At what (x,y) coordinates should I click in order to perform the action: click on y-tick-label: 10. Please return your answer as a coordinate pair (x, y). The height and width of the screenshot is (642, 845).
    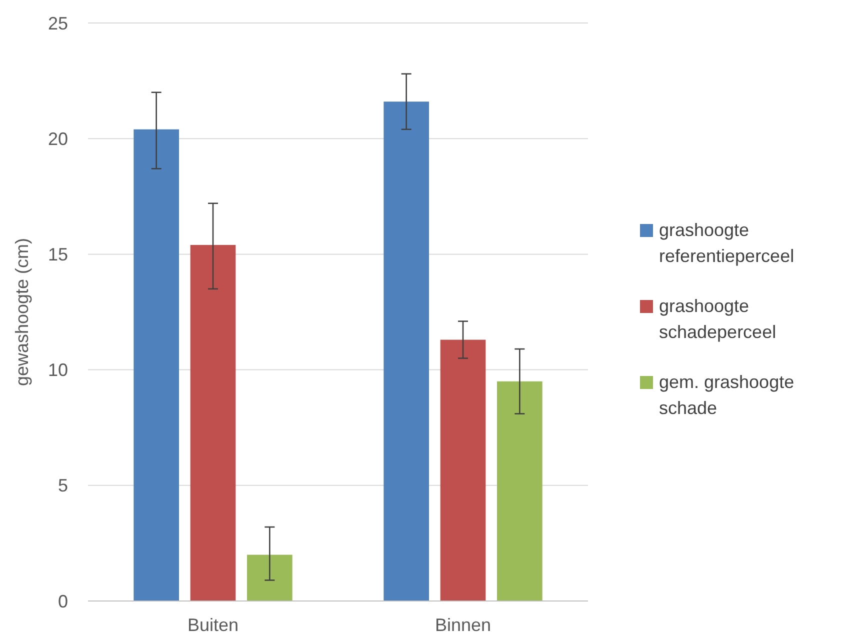
    Looking at the image, I should click on (58, 370).